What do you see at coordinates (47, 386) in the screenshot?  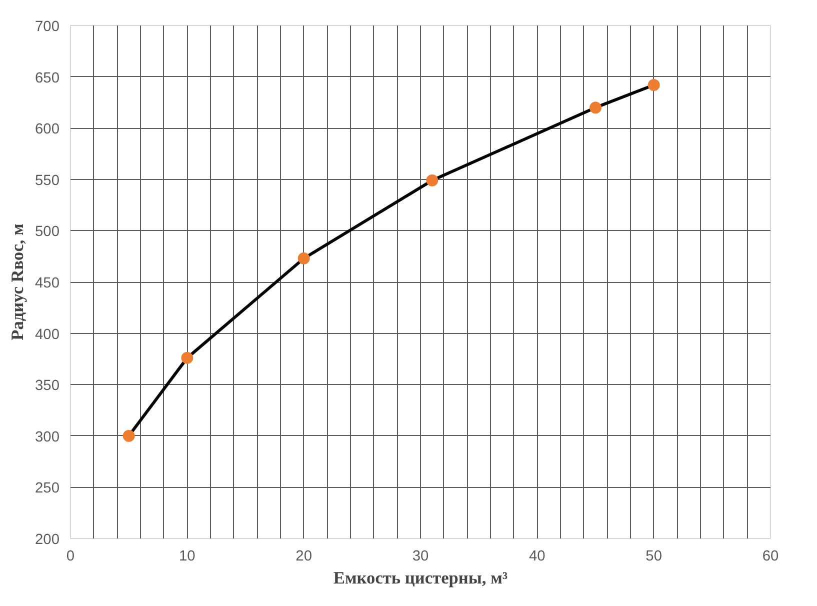 I see `y-tick-label: 350` at bounding box center [47, 386].